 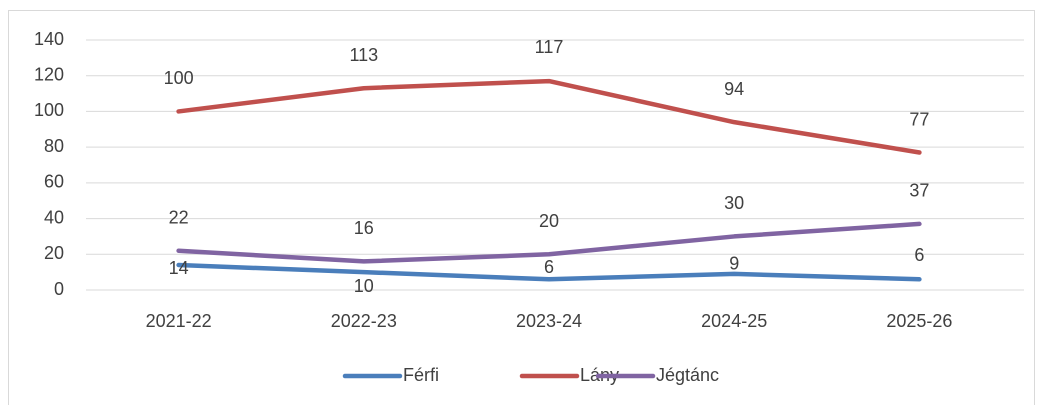 I want to click on y-tick-label: 60, so click(x=54, y=182).